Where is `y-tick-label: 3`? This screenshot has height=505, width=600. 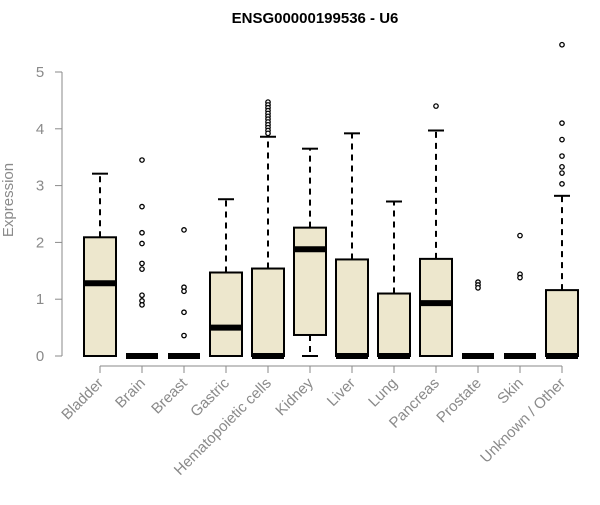 y-tick-label: 3 is located at coordinates (40, 186).